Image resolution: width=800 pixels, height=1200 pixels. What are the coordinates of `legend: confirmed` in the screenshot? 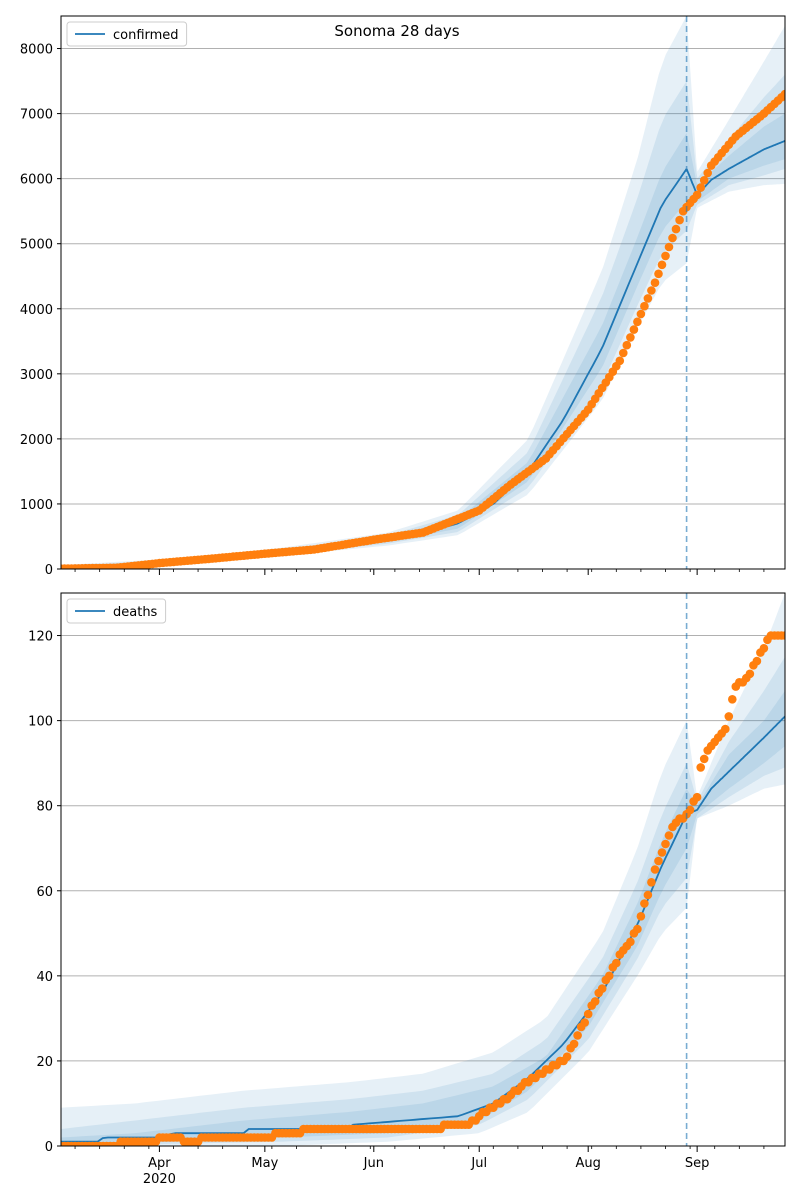 It's located at (127, 34).